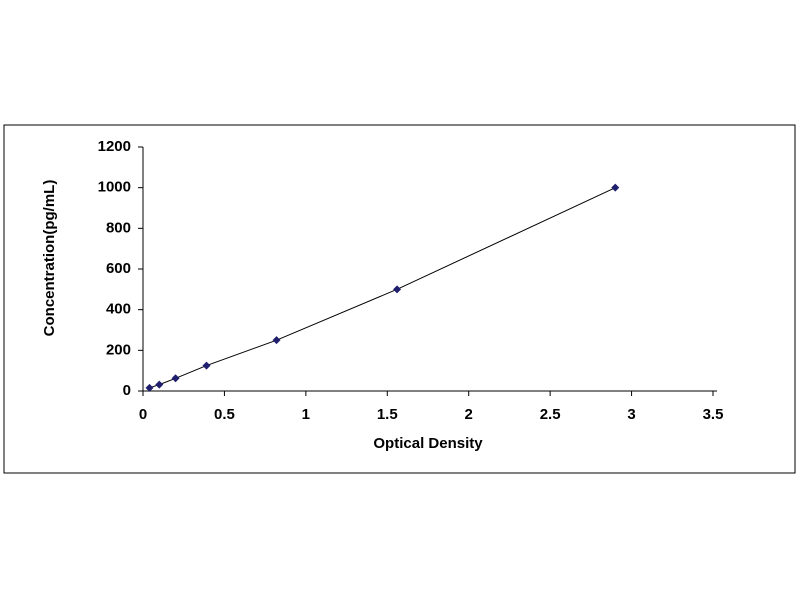 The width and height of the screenshot is (800, 600). I want to click on x-tick-label: 3.5, so click(713, 414).